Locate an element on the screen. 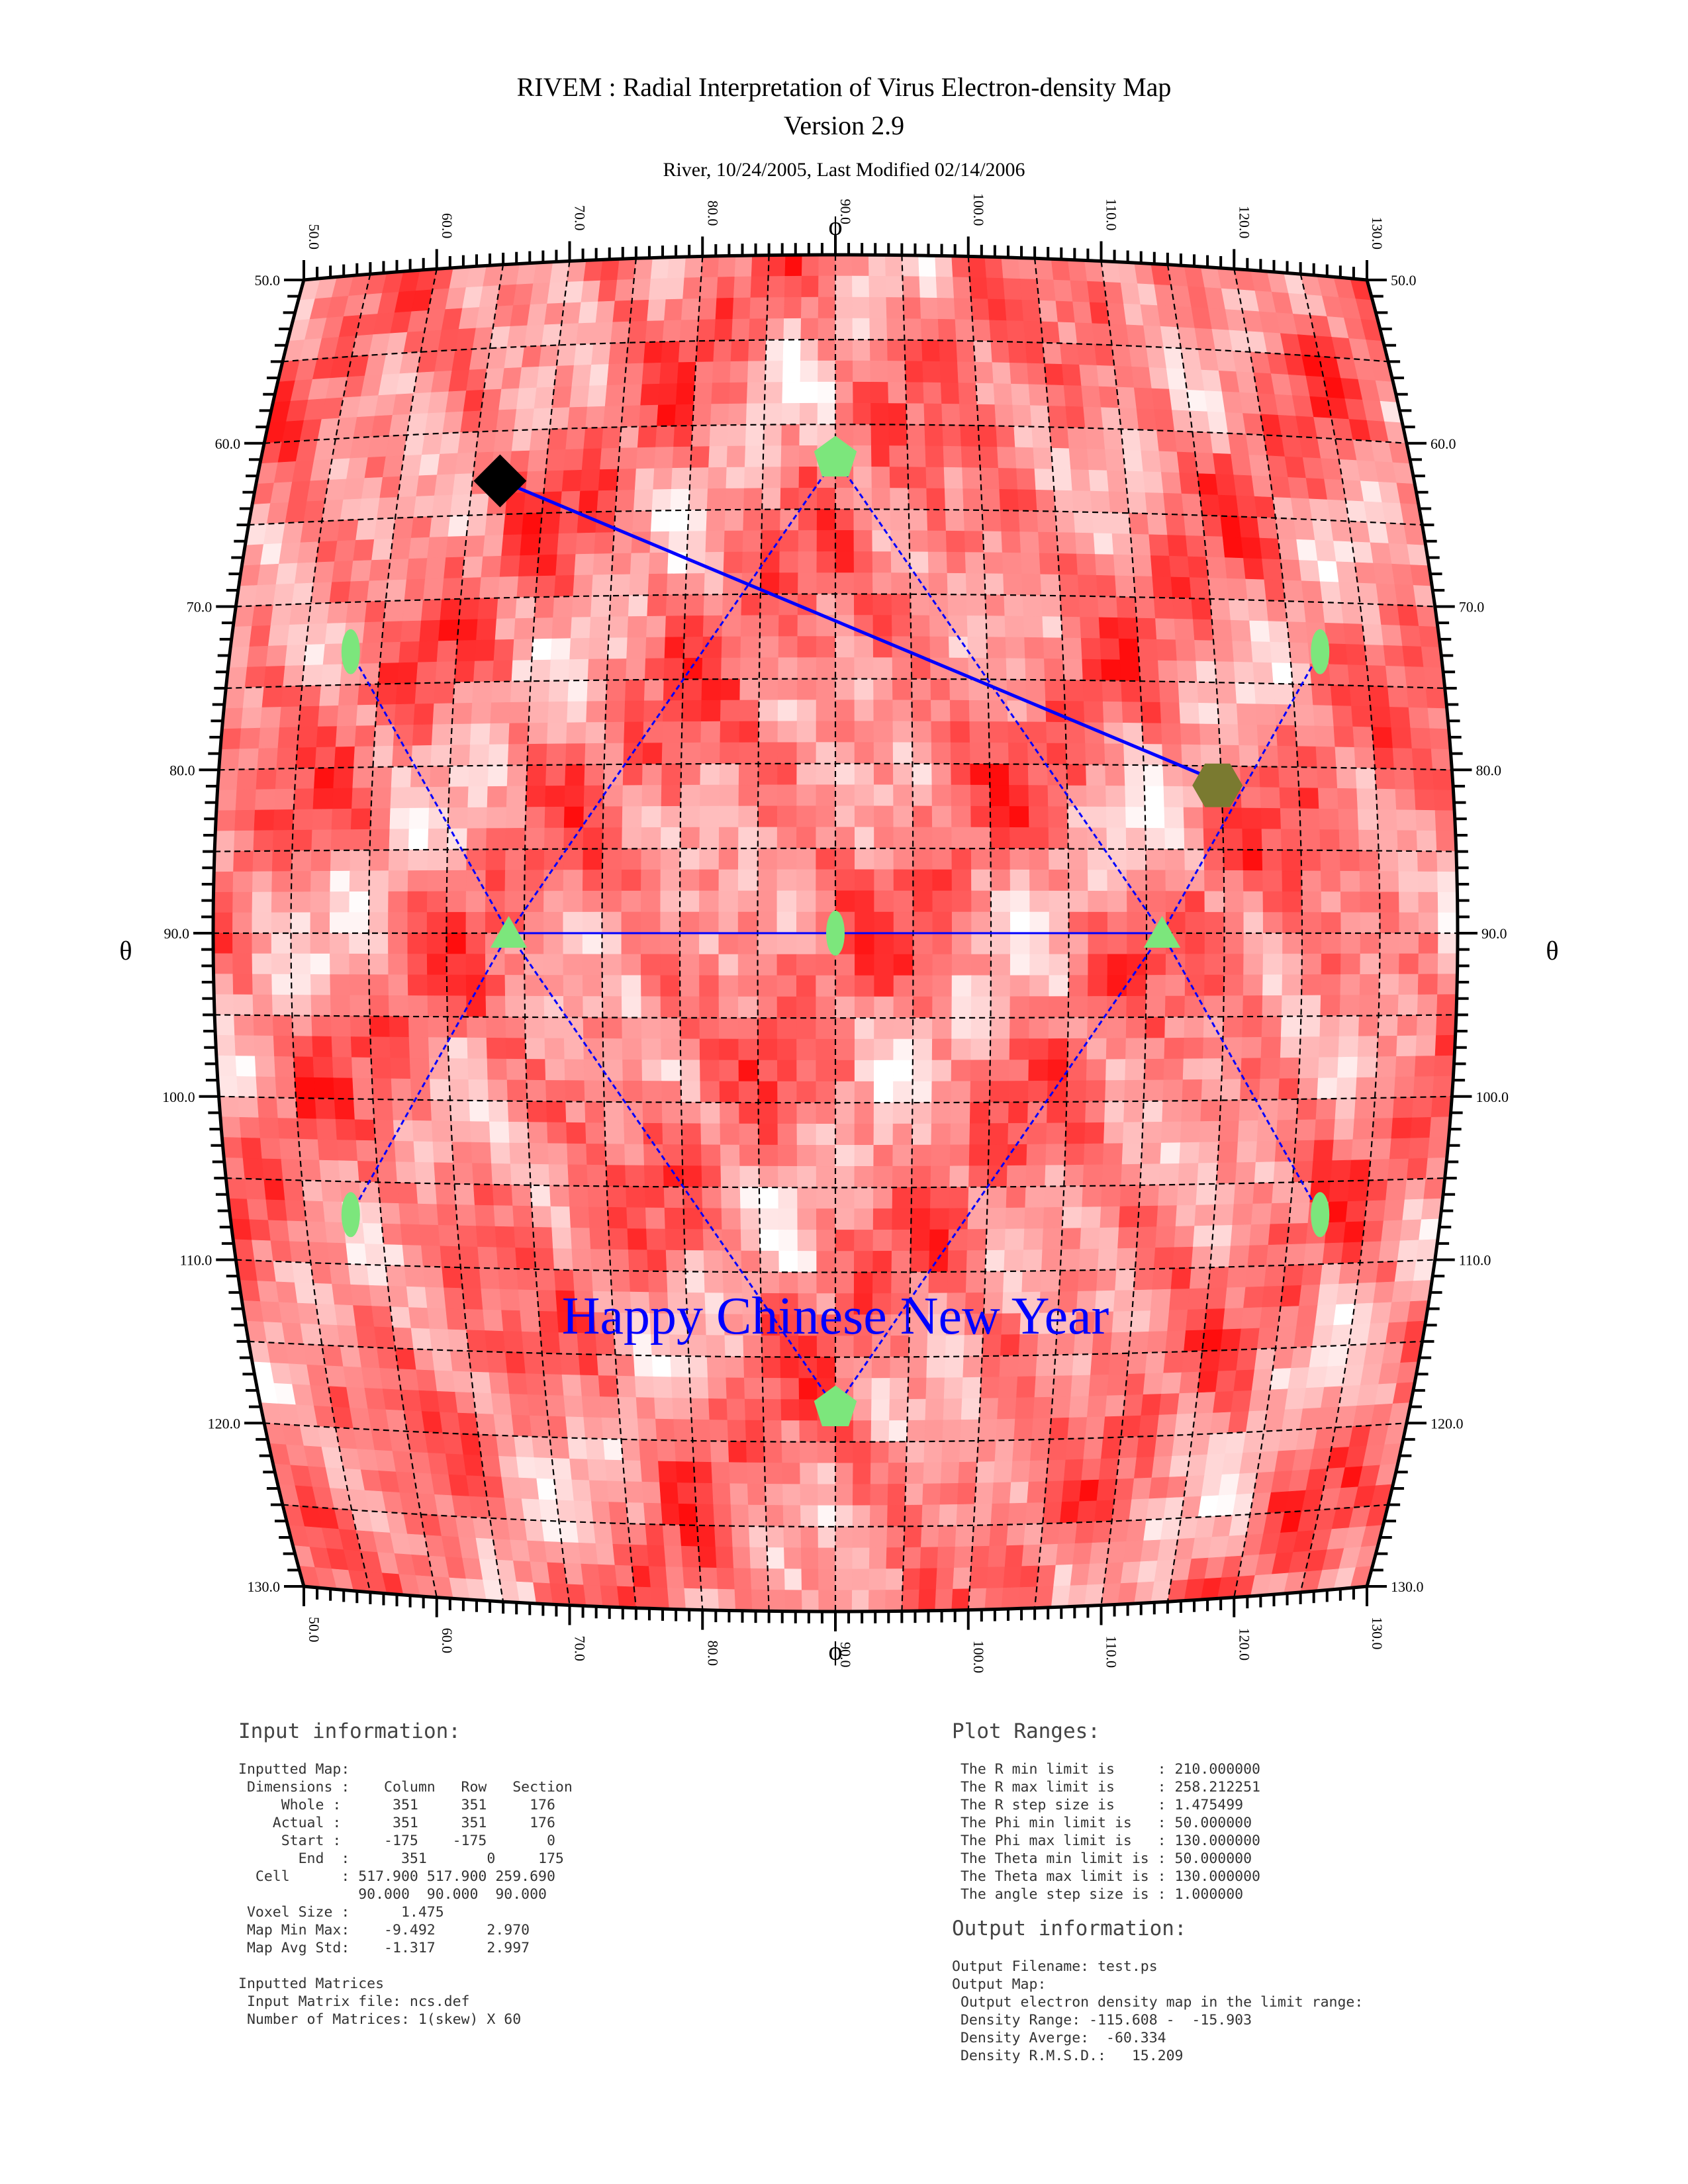 The height and width of the screenshot is (2184, 1688). theta-tick-label-right: 70.0 is located at coordinates (1472, 607).